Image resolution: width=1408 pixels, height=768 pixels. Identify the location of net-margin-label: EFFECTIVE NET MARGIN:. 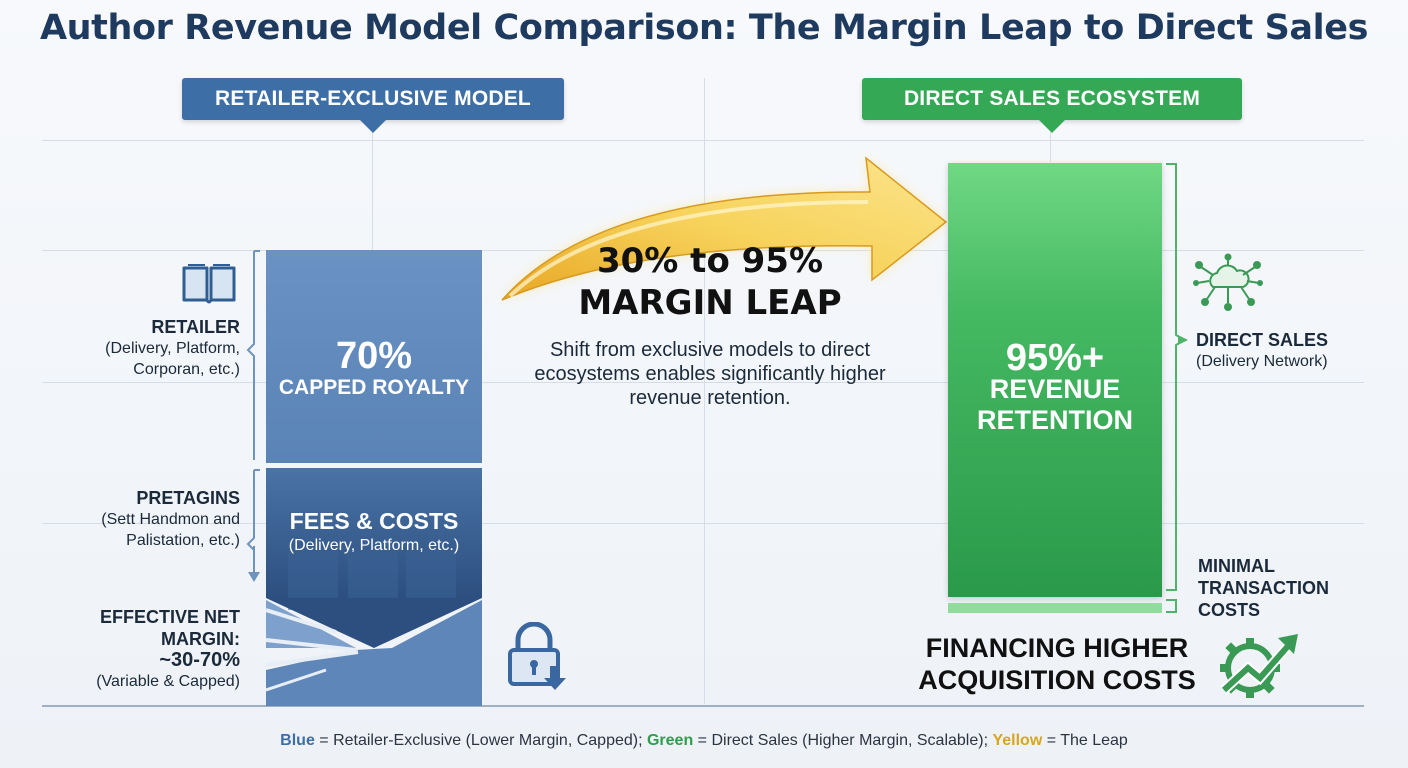
(169, 628).